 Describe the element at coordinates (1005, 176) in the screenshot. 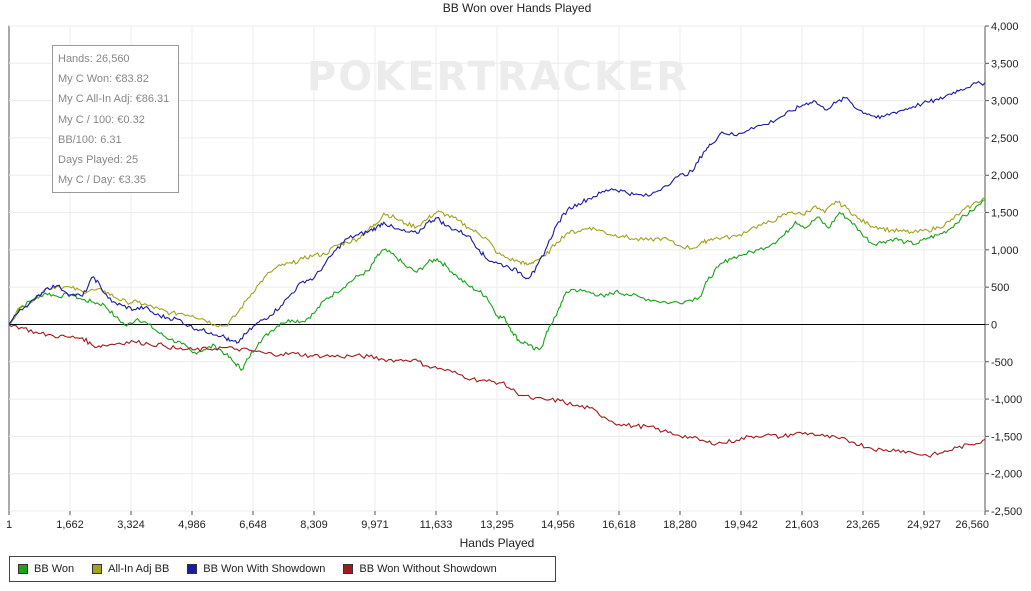

I see `y-tick-label: 2,000` at that location.